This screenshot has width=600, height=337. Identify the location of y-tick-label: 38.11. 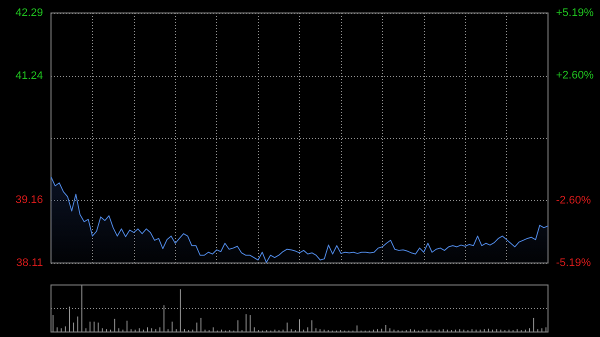
(29, 263).